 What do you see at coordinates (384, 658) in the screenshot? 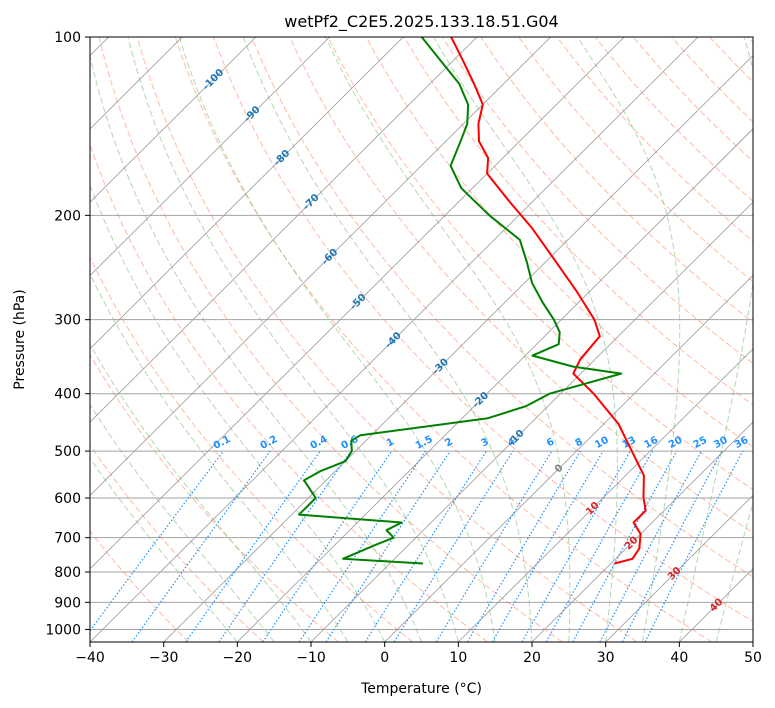
I see `x-tick-label: 0` at bounding box center [384, 658].